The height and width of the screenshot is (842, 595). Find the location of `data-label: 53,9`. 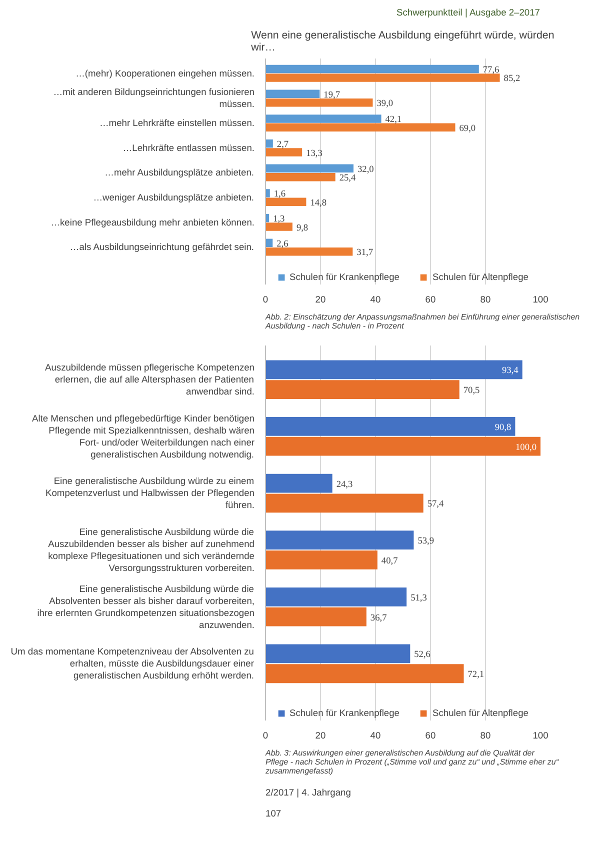

data-label: 53,9 is located at coordinates (426, 541).